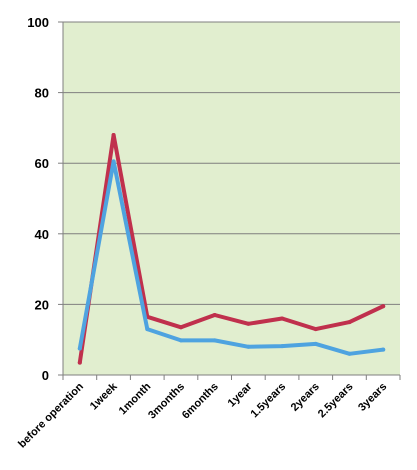  What do you see at coordinates (42, 234) in the screenshot?
I see `y-tick-label: 40` at bounding box center [42, 234].